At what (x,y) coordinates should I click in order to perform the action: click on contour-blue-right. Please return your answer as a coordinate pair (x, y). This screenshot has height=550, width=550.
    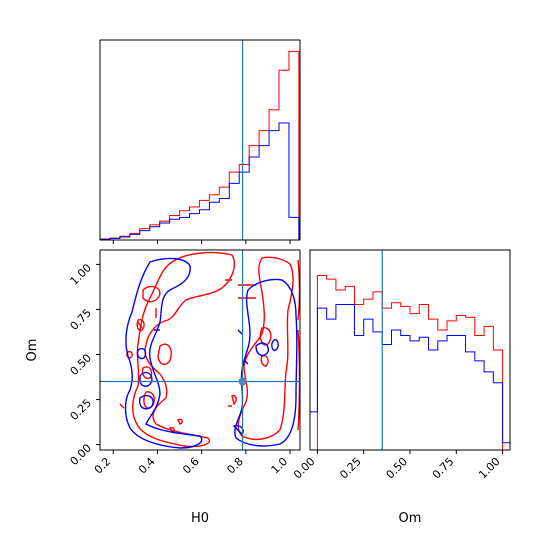
    Looking at the image, I should click on (266, 362).